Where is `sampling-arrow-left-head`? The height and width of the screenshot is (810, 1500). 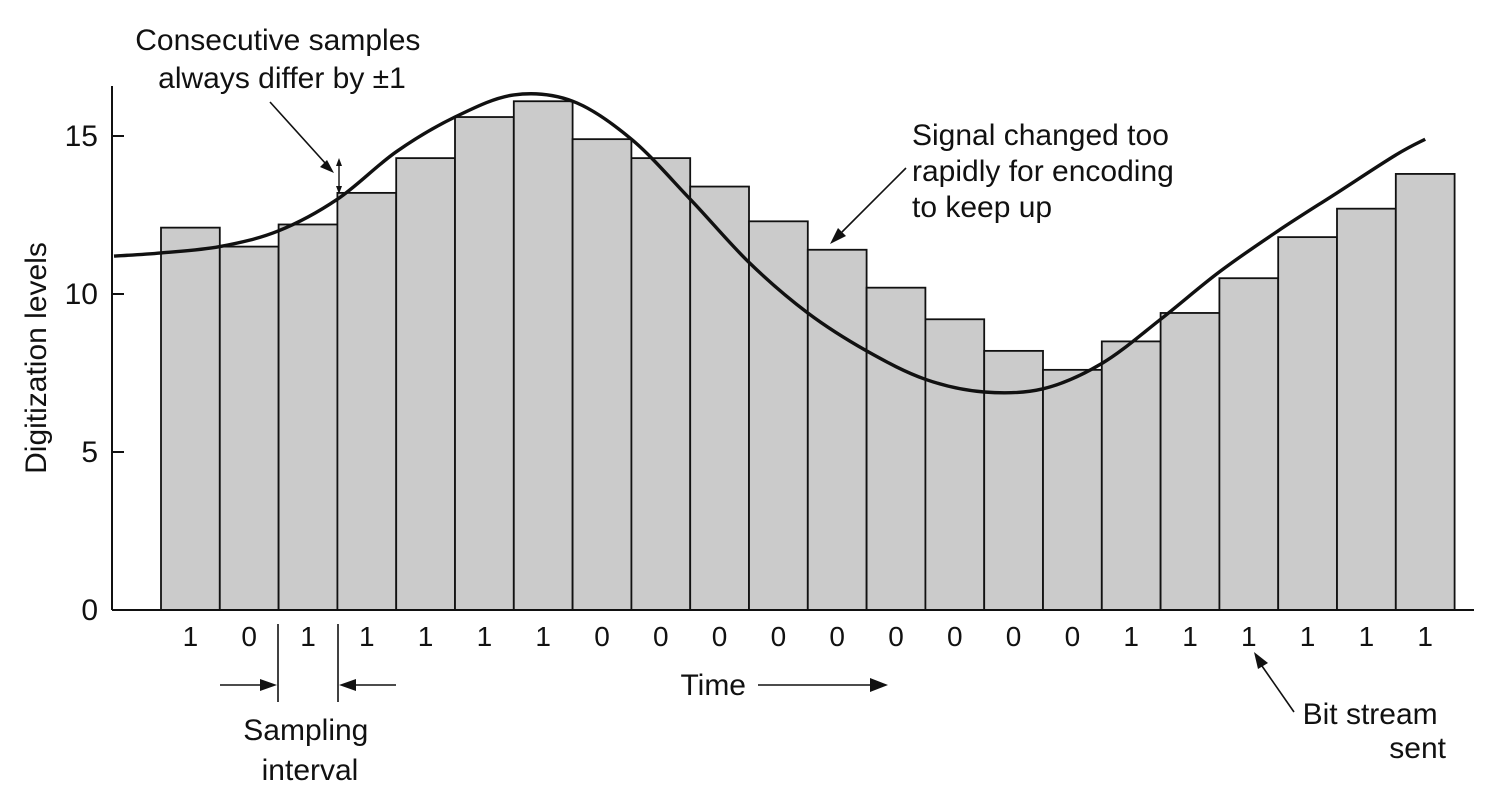
sampling-arrow-left-head is located at coordinates (268, 685).